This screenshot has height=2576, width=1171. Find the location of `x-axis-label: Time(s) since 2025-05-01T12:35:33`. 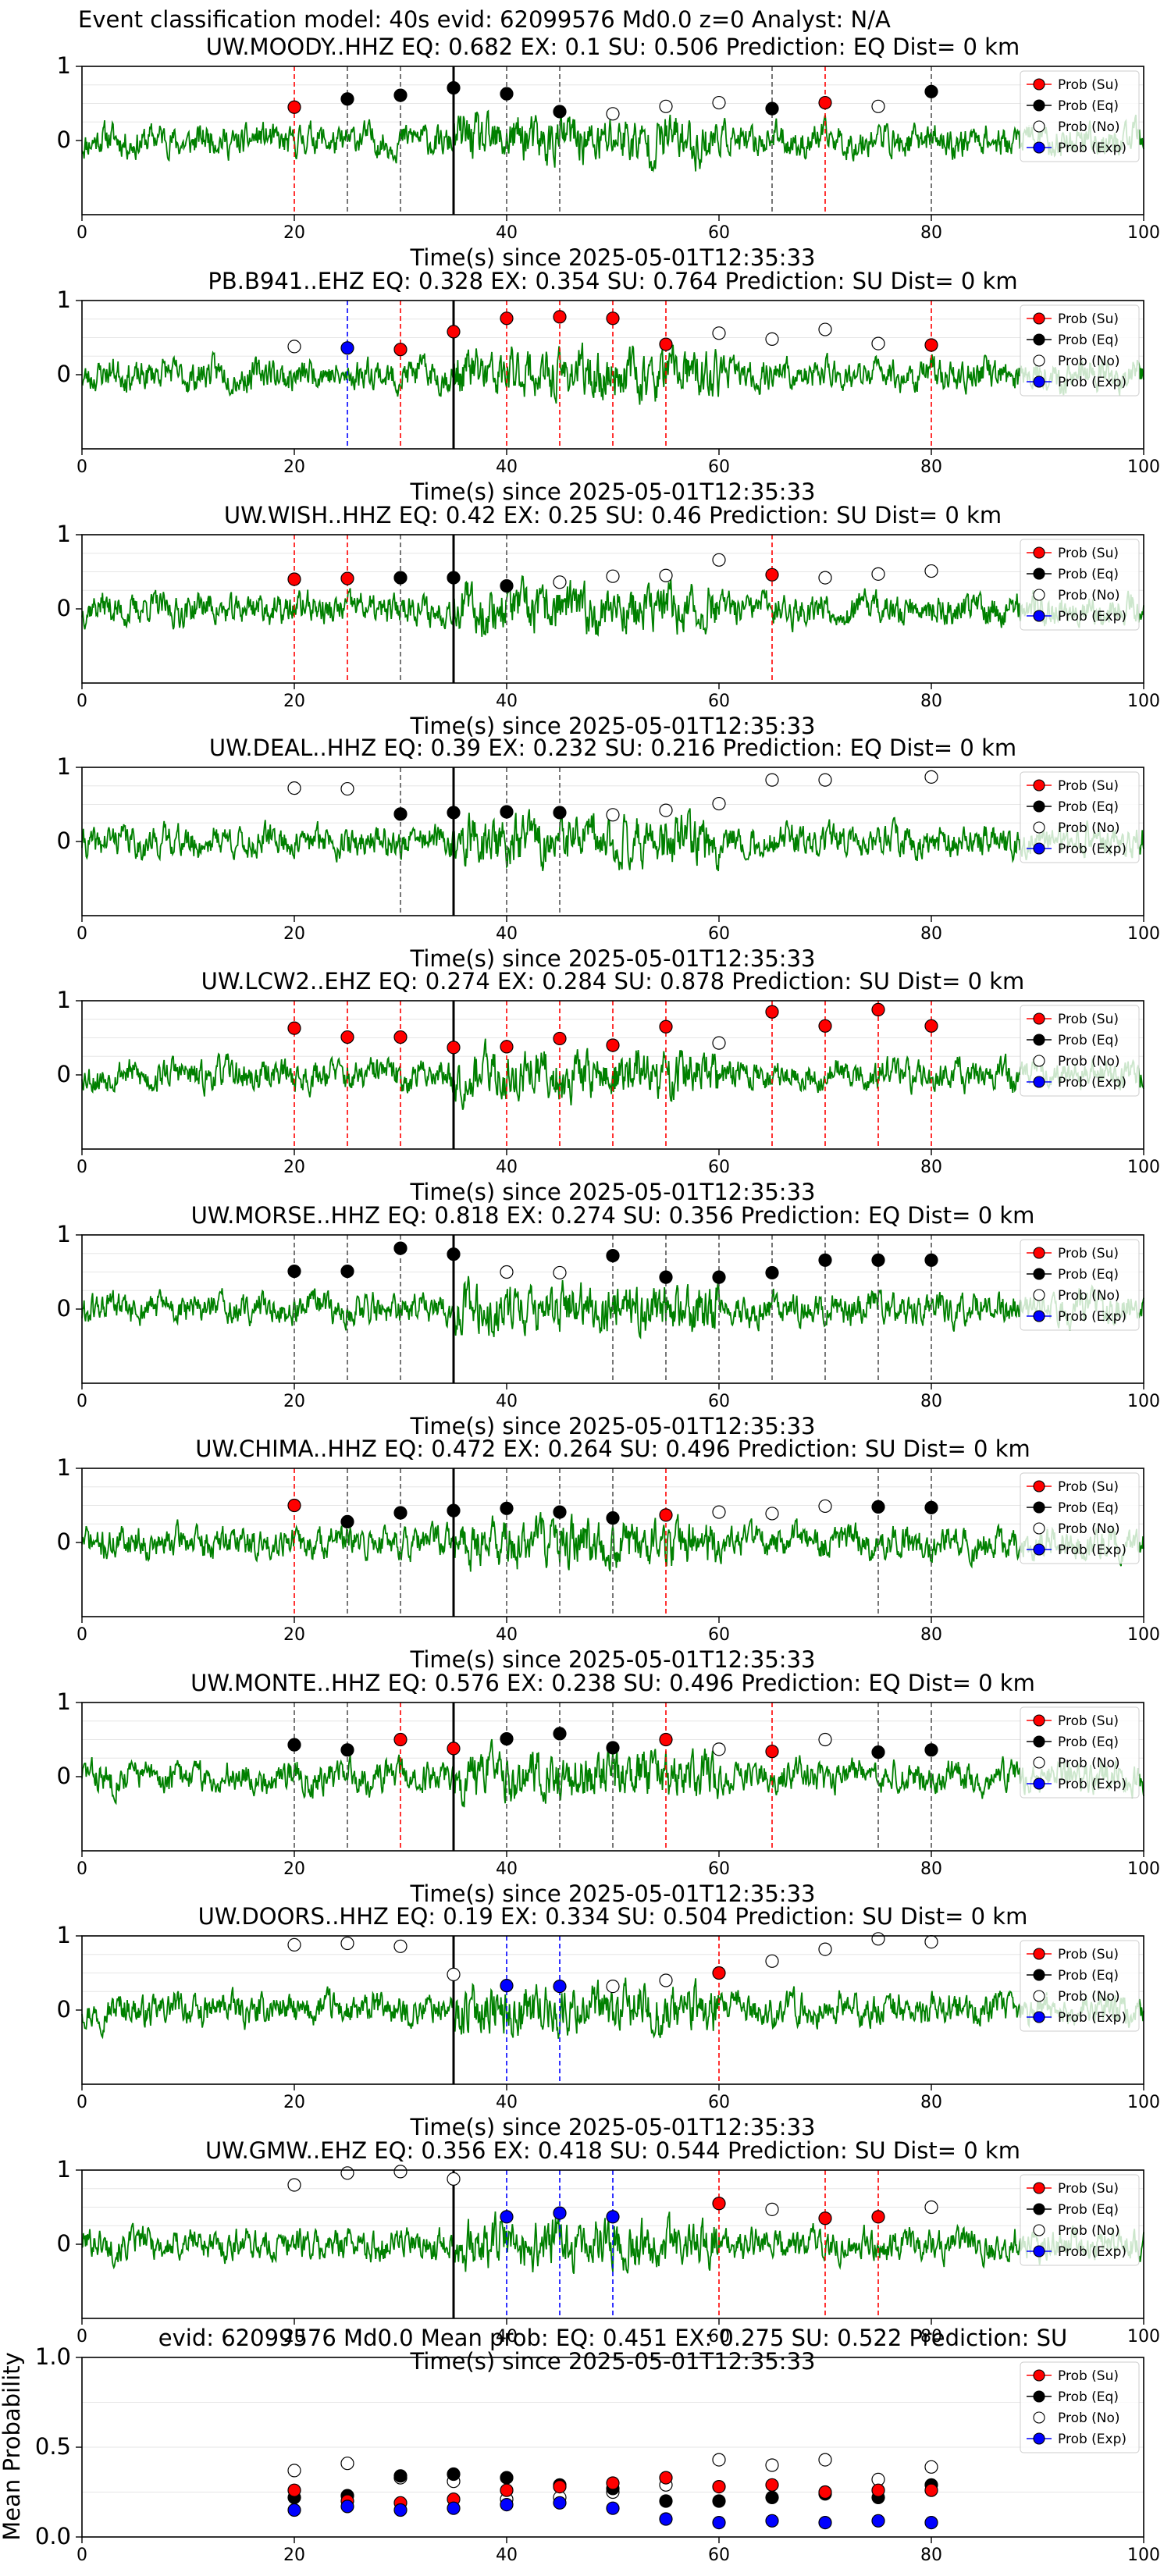

x-axis-label: Time(s) since 2025-05-01T12:35:33 is located at coordinates (613, 1893).